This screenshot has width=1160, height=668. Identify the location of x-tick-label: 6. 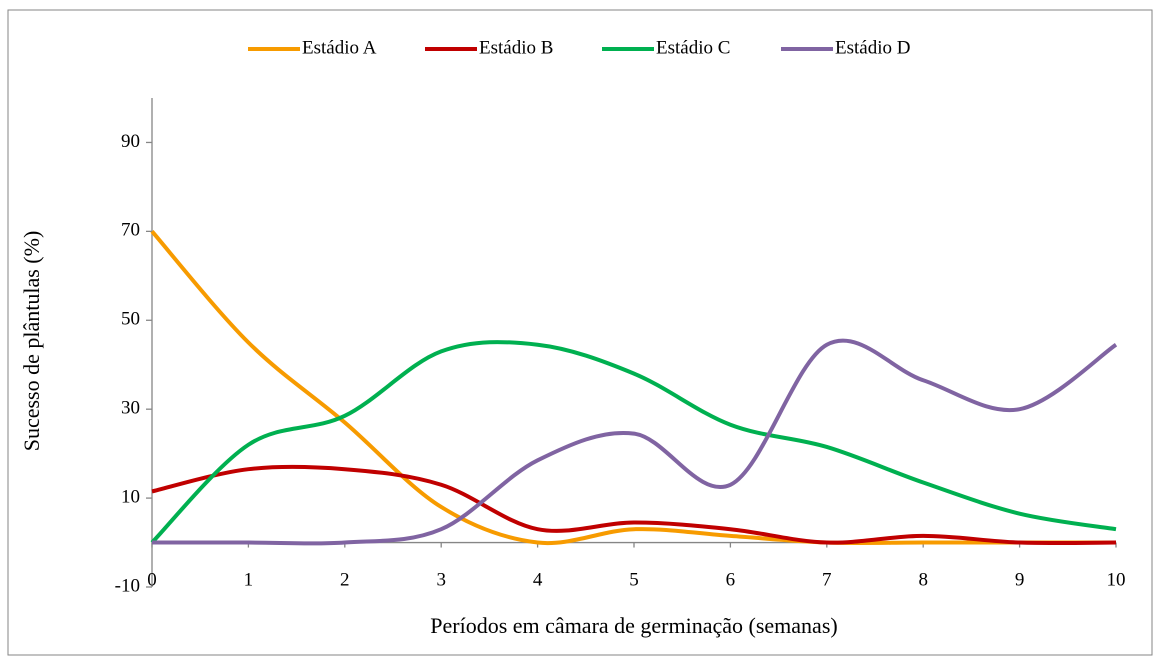
(731, 579).